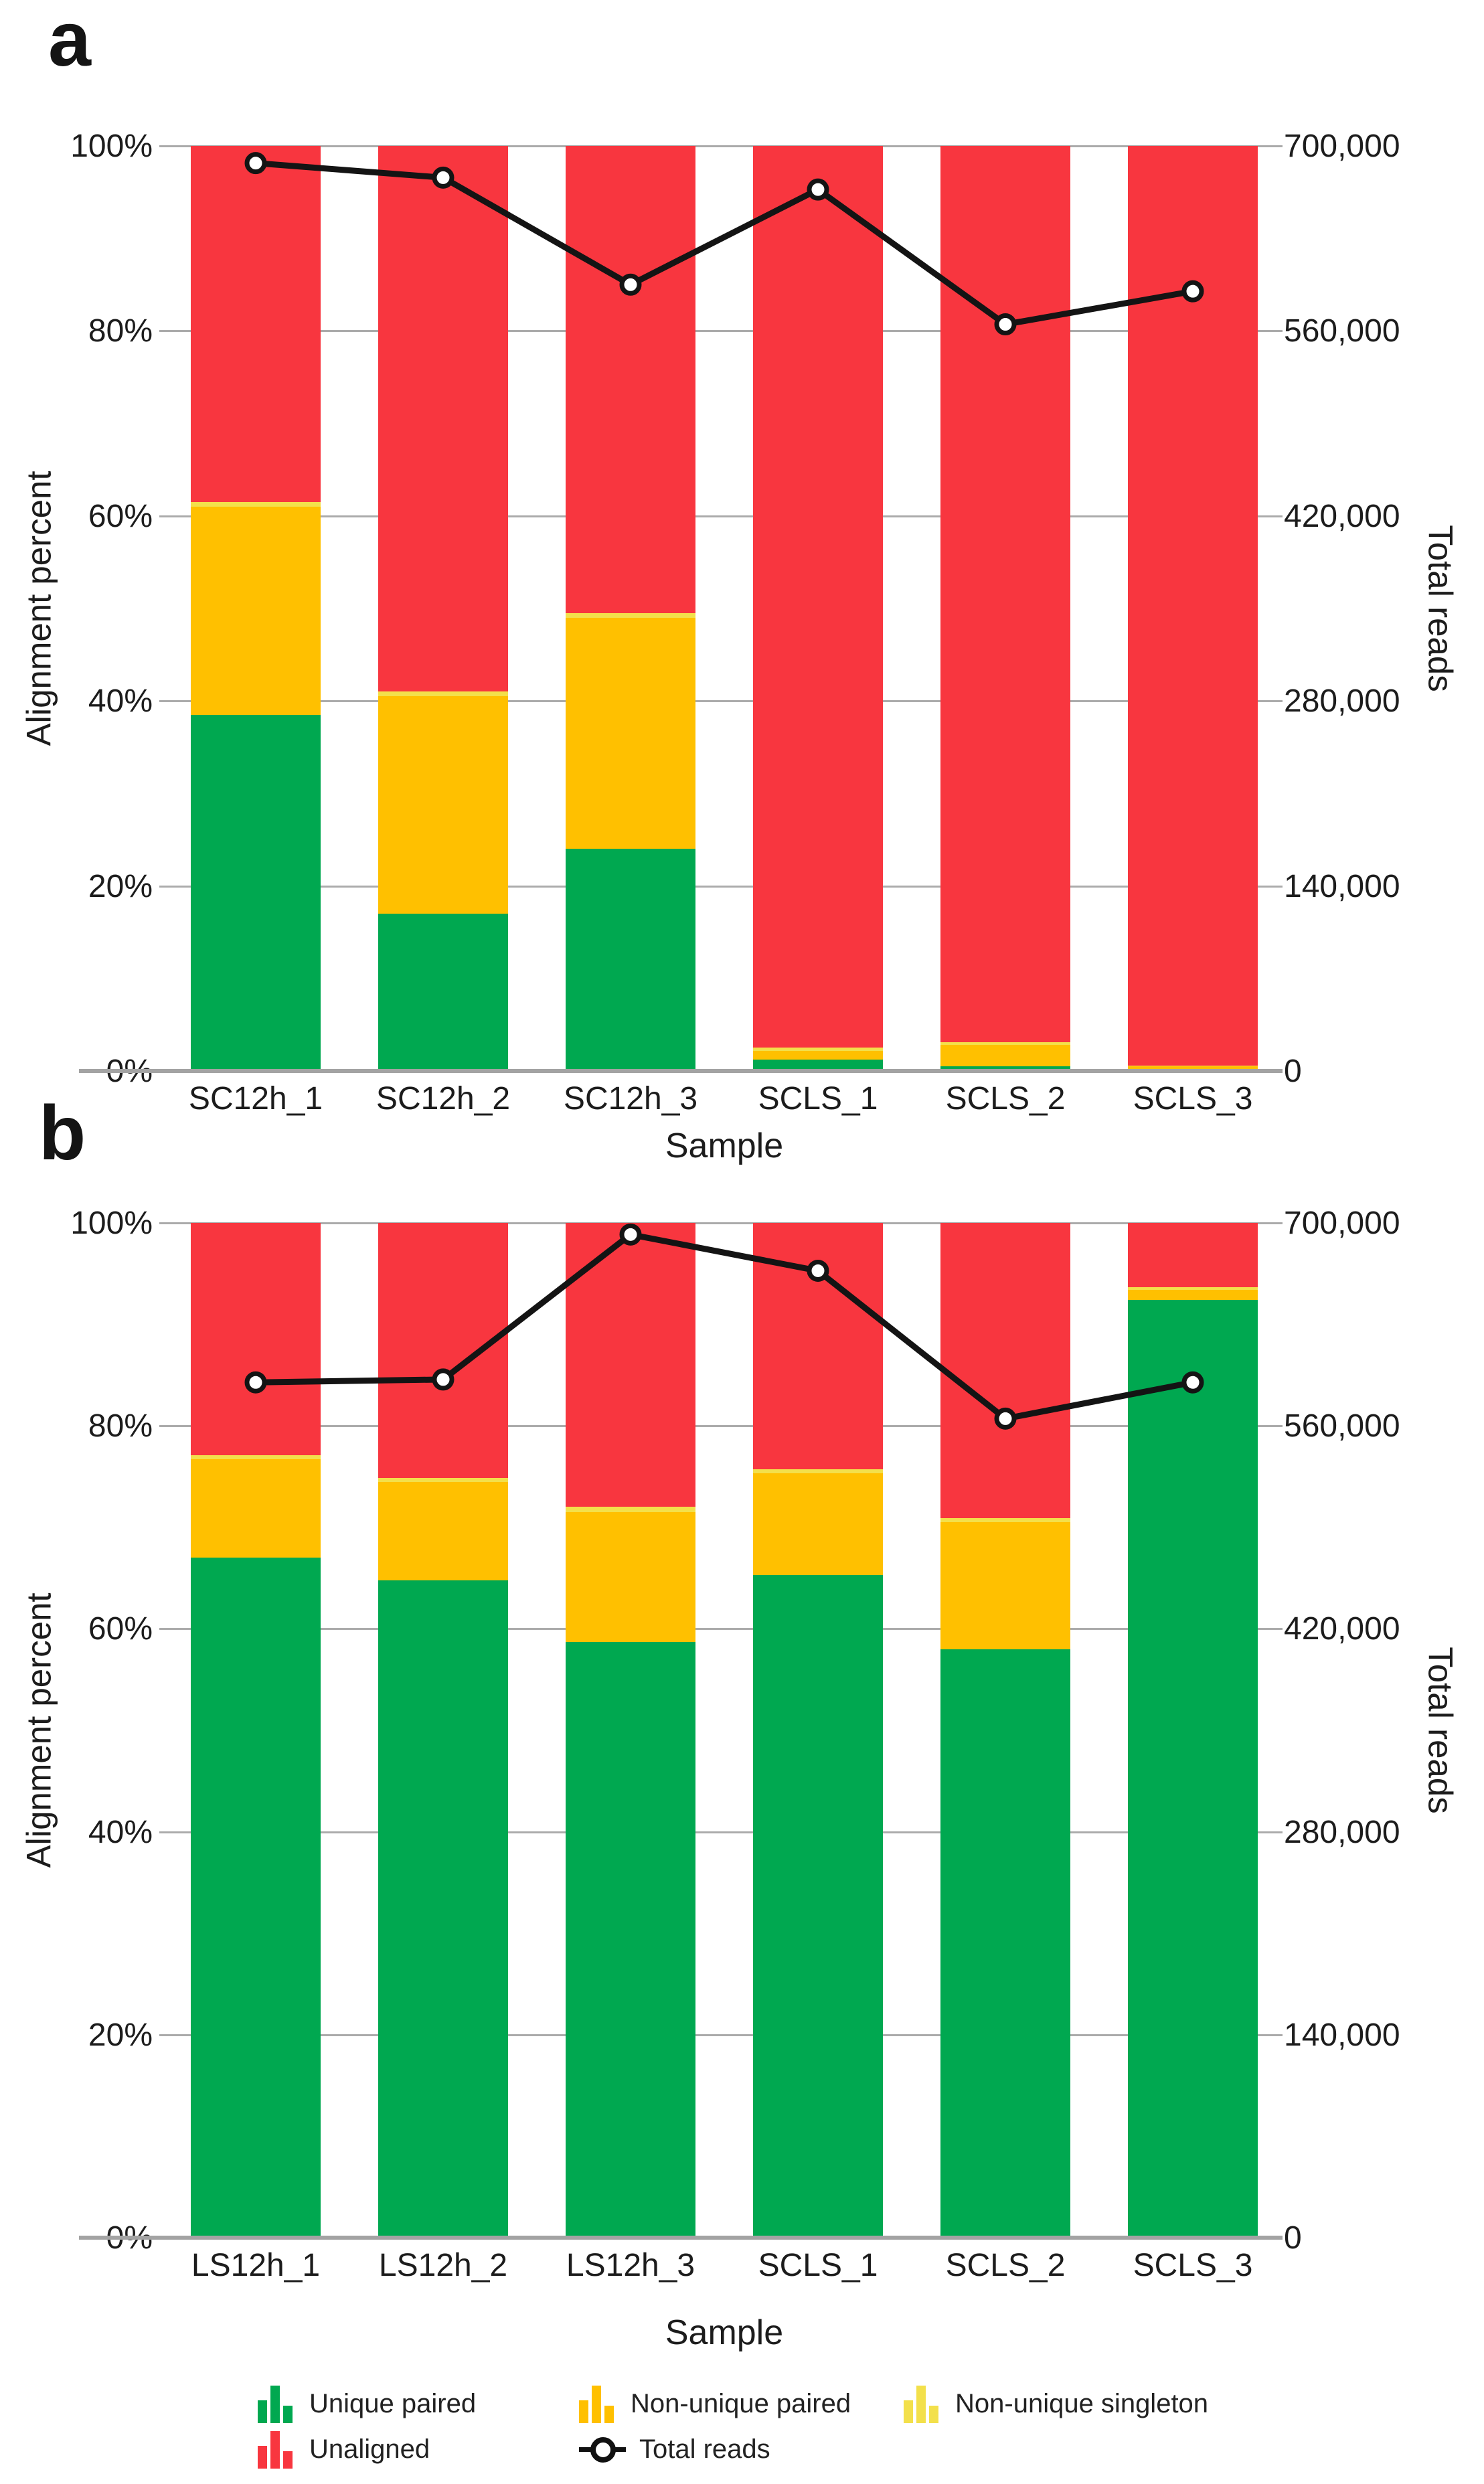  Describe the element at coordinates (63, 1133) in the screenshot. I see `panel-label-b: b` at that location.